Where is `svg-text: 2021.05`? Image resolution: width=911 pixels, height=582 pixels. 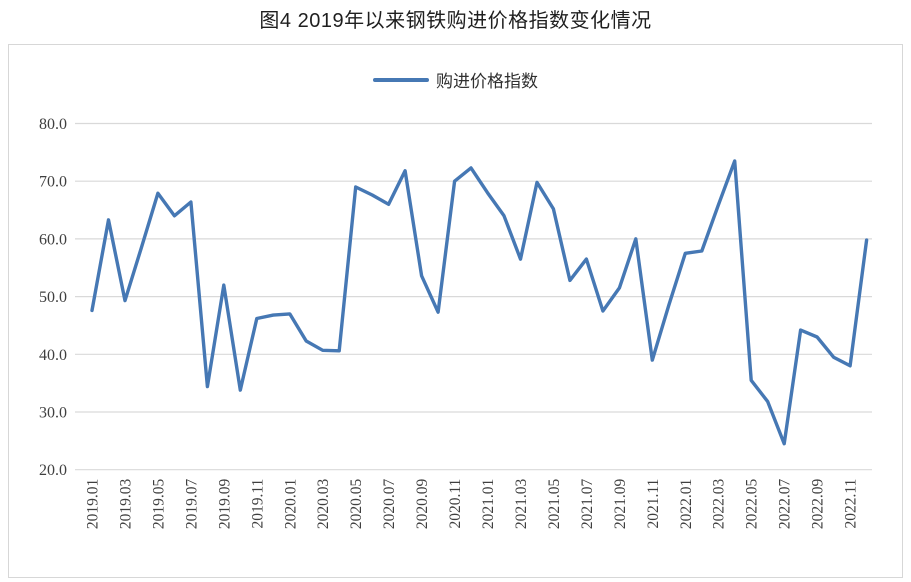
svg-text: 2021.05 is located at coordinates (554, 503).